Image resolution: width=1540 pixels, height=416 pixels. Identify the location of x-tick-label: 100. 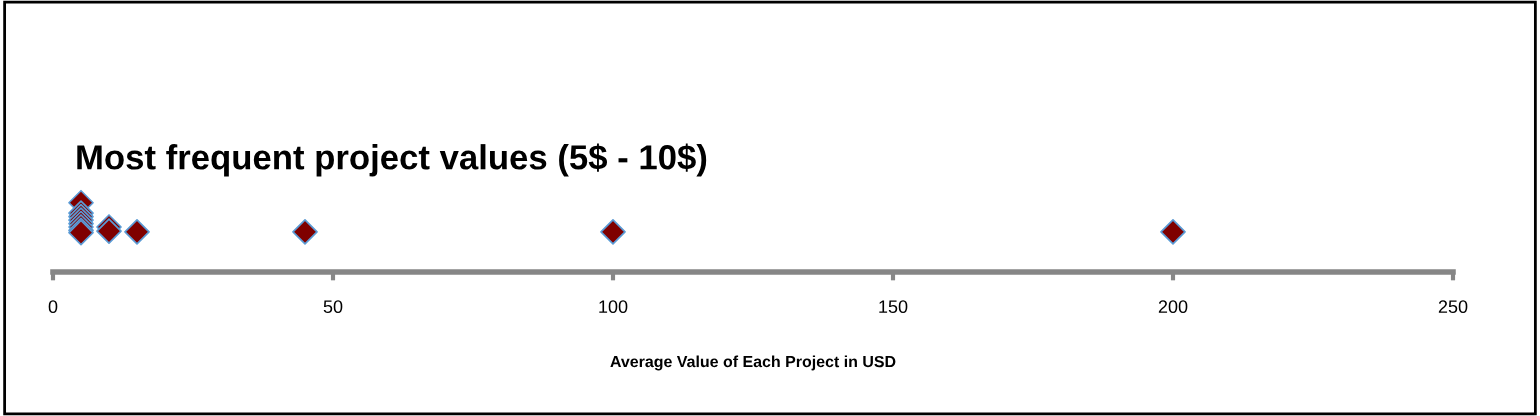
(613, 307).